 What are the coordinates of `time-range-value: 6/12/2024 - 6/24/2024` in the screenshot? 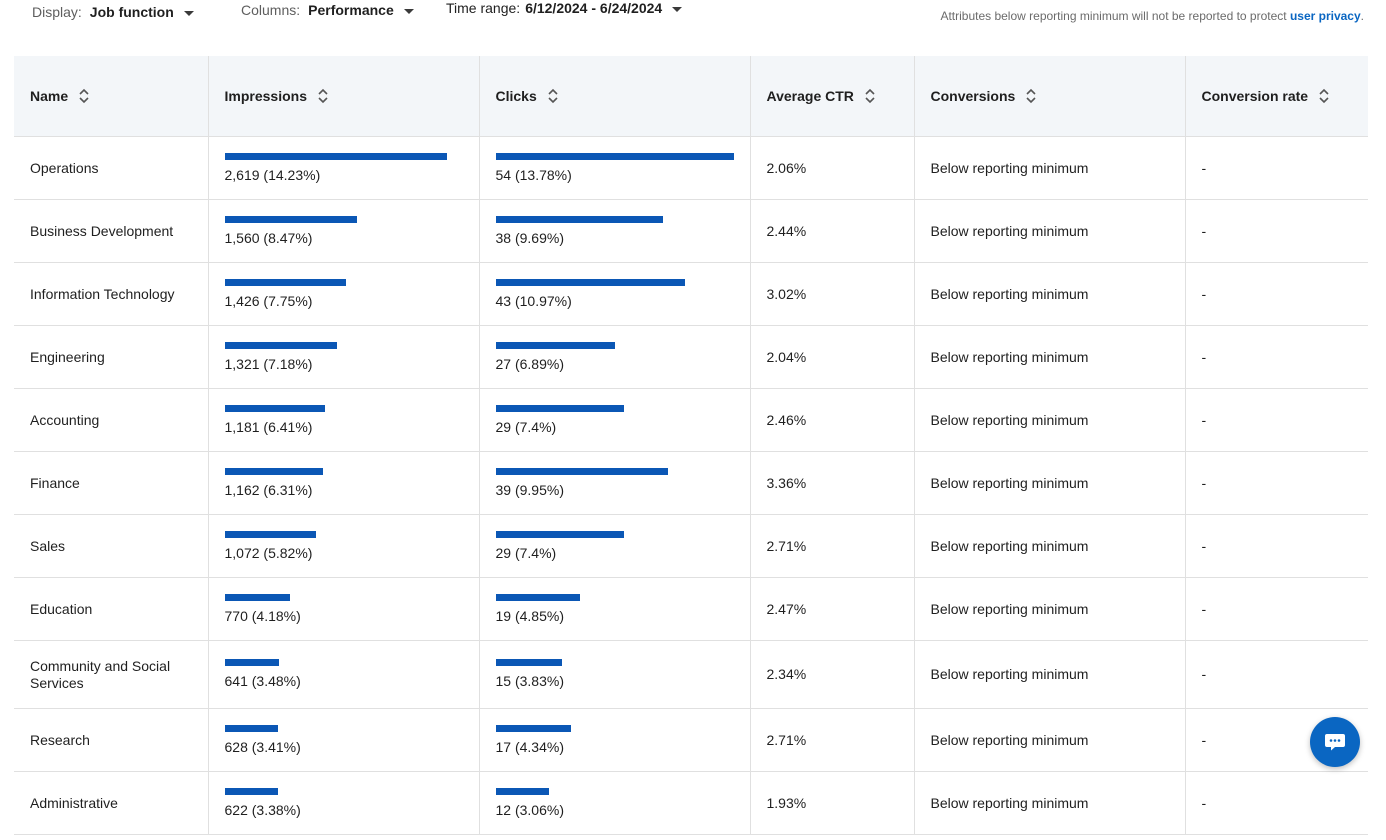 It's located at (594, 8).